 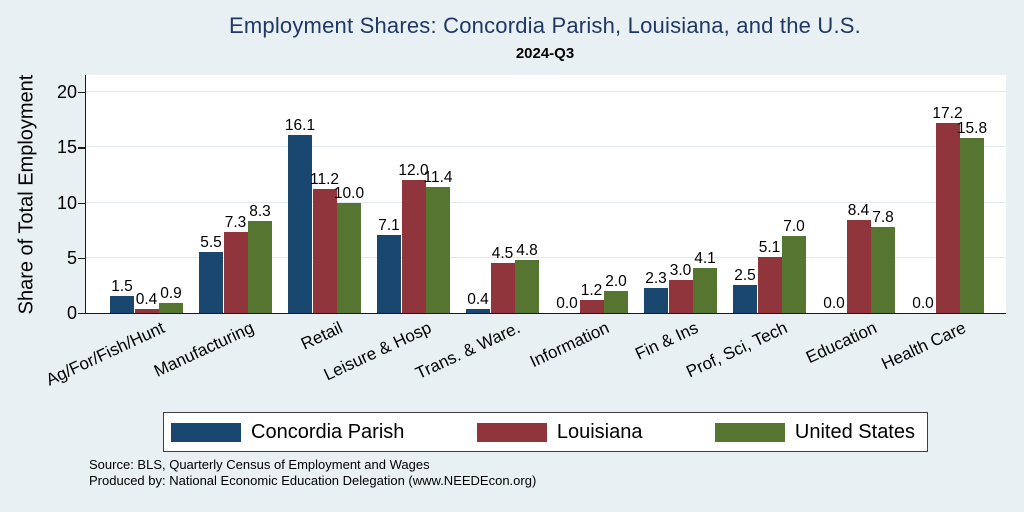 What do you see at coordinates (794, 226) in the screenshot?
I see `bar-value-label: 7.0` at bounding box center [794, 226].